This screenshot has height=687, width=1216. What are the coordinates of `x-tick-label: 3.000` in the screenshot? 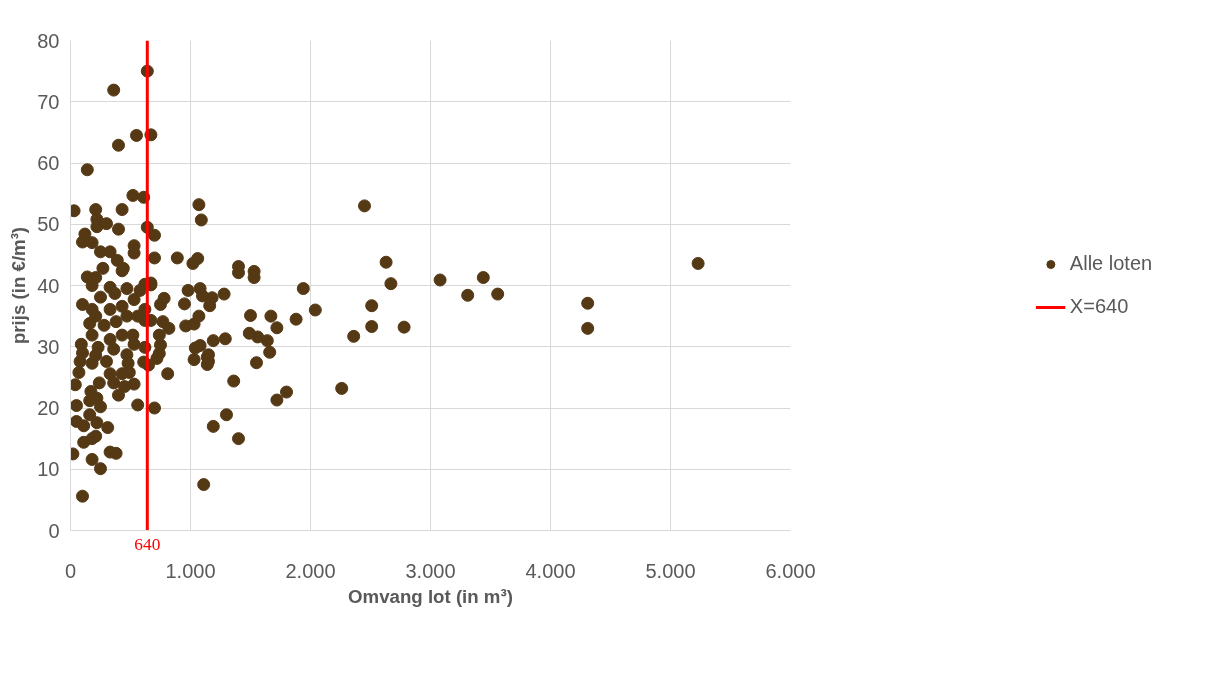 It's located at (430, 570).